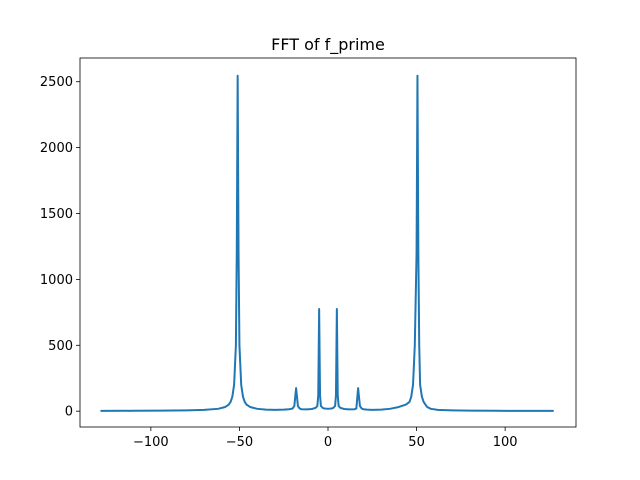 Image resolution: width=640 pixels, height=480 pixels. What do you see at coordinates (60, 346) in the screenshot?
I see `y-tick-label: 500` at bounding box center [60, 346].